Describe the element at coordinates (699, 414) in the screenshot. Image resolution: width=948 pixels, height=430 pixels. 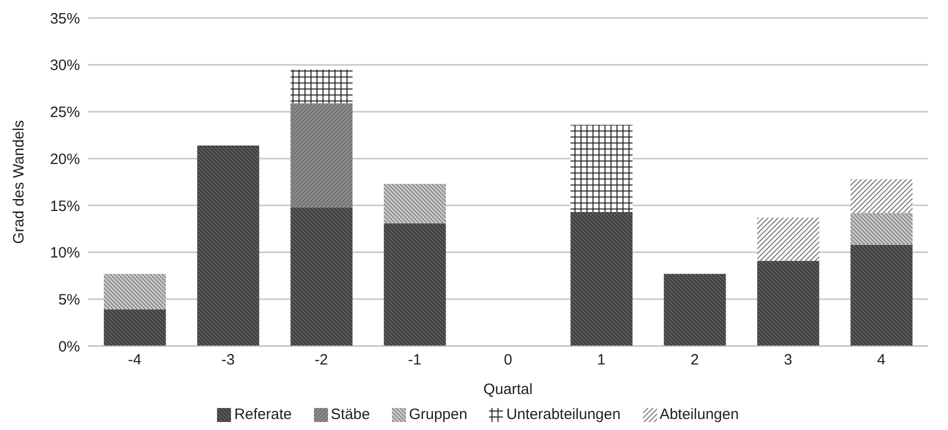
I see `legend-label: Abteilungen` at that location.